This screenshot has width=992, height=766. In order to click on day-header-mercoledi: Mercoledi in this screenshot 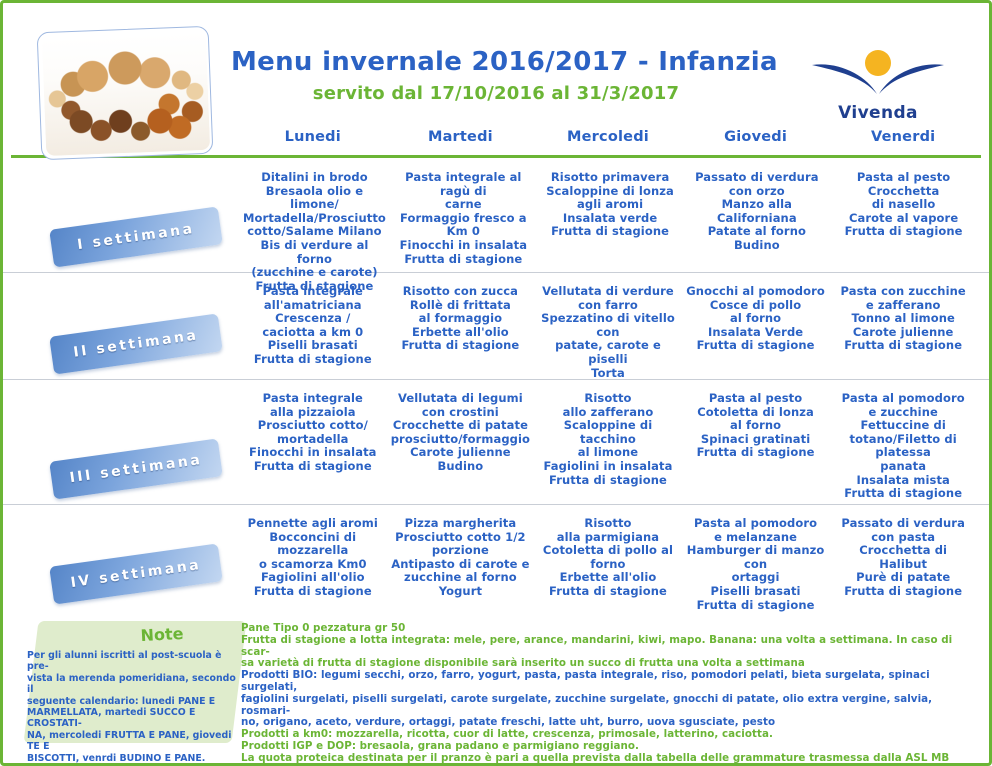, I will do `click(608, 137)`.